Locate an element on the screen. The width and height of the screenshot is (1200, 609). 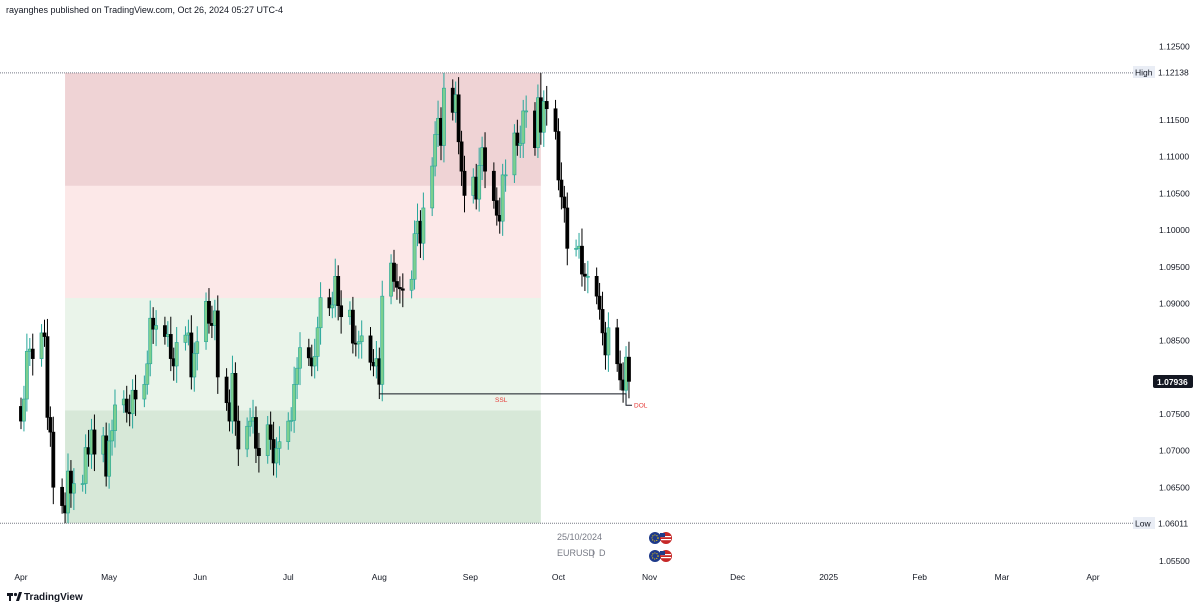
tradingview-brand: TradingView is located at coordinates (53, 597).